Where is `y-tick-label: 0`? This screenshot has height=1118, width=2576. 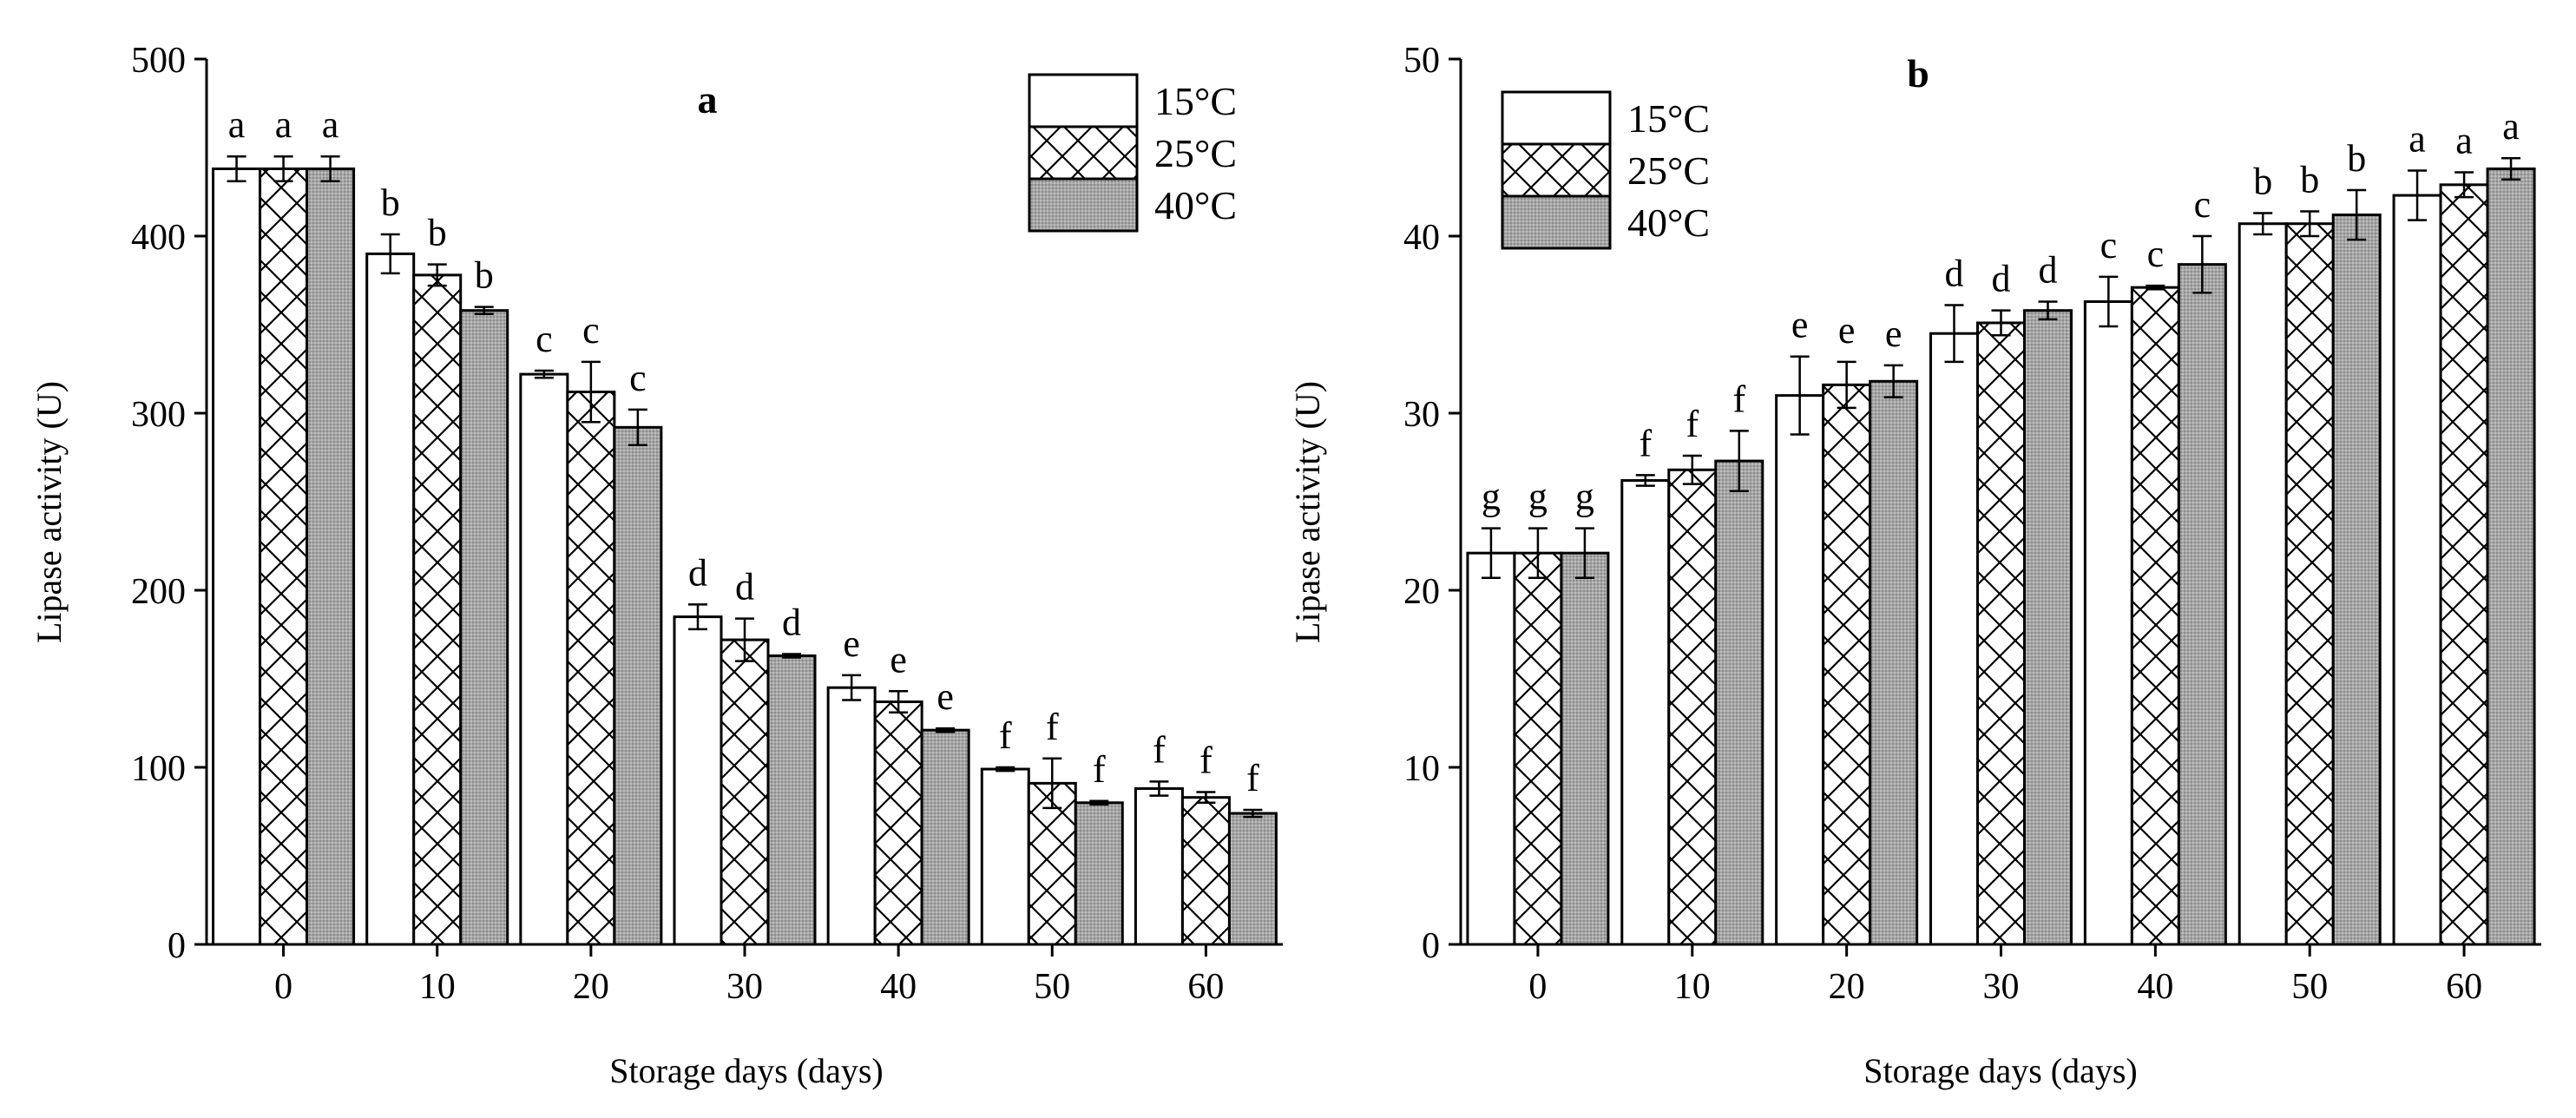
y-tick-label: 0 is located at coordinates (177, 946).